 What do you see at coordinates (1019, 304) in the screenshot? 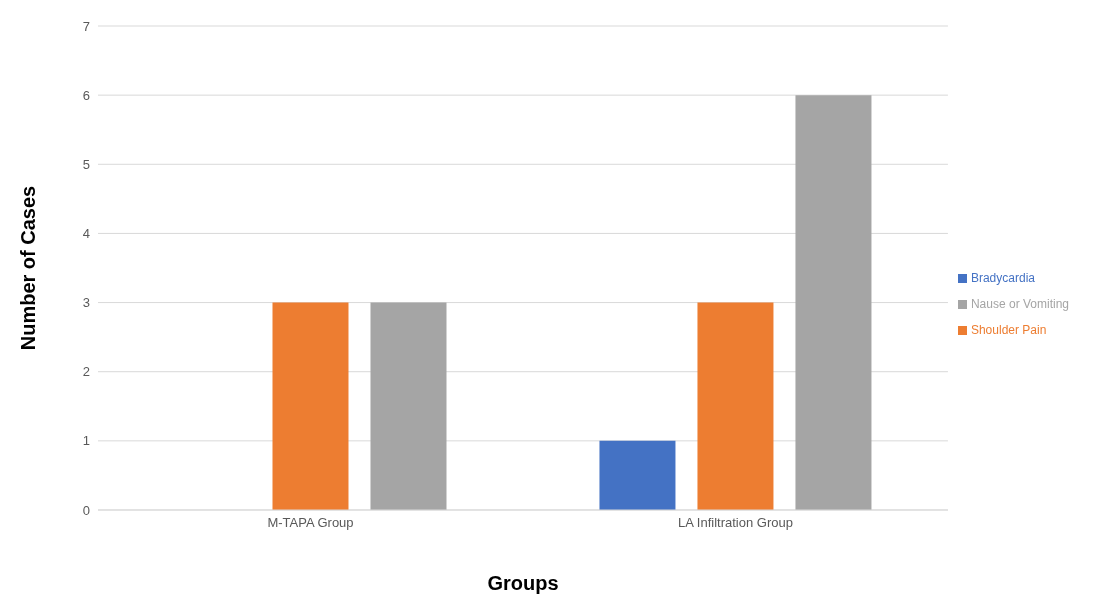
I see `legend-label: Nause or Vomiting` at bounding box center [1019, 304].